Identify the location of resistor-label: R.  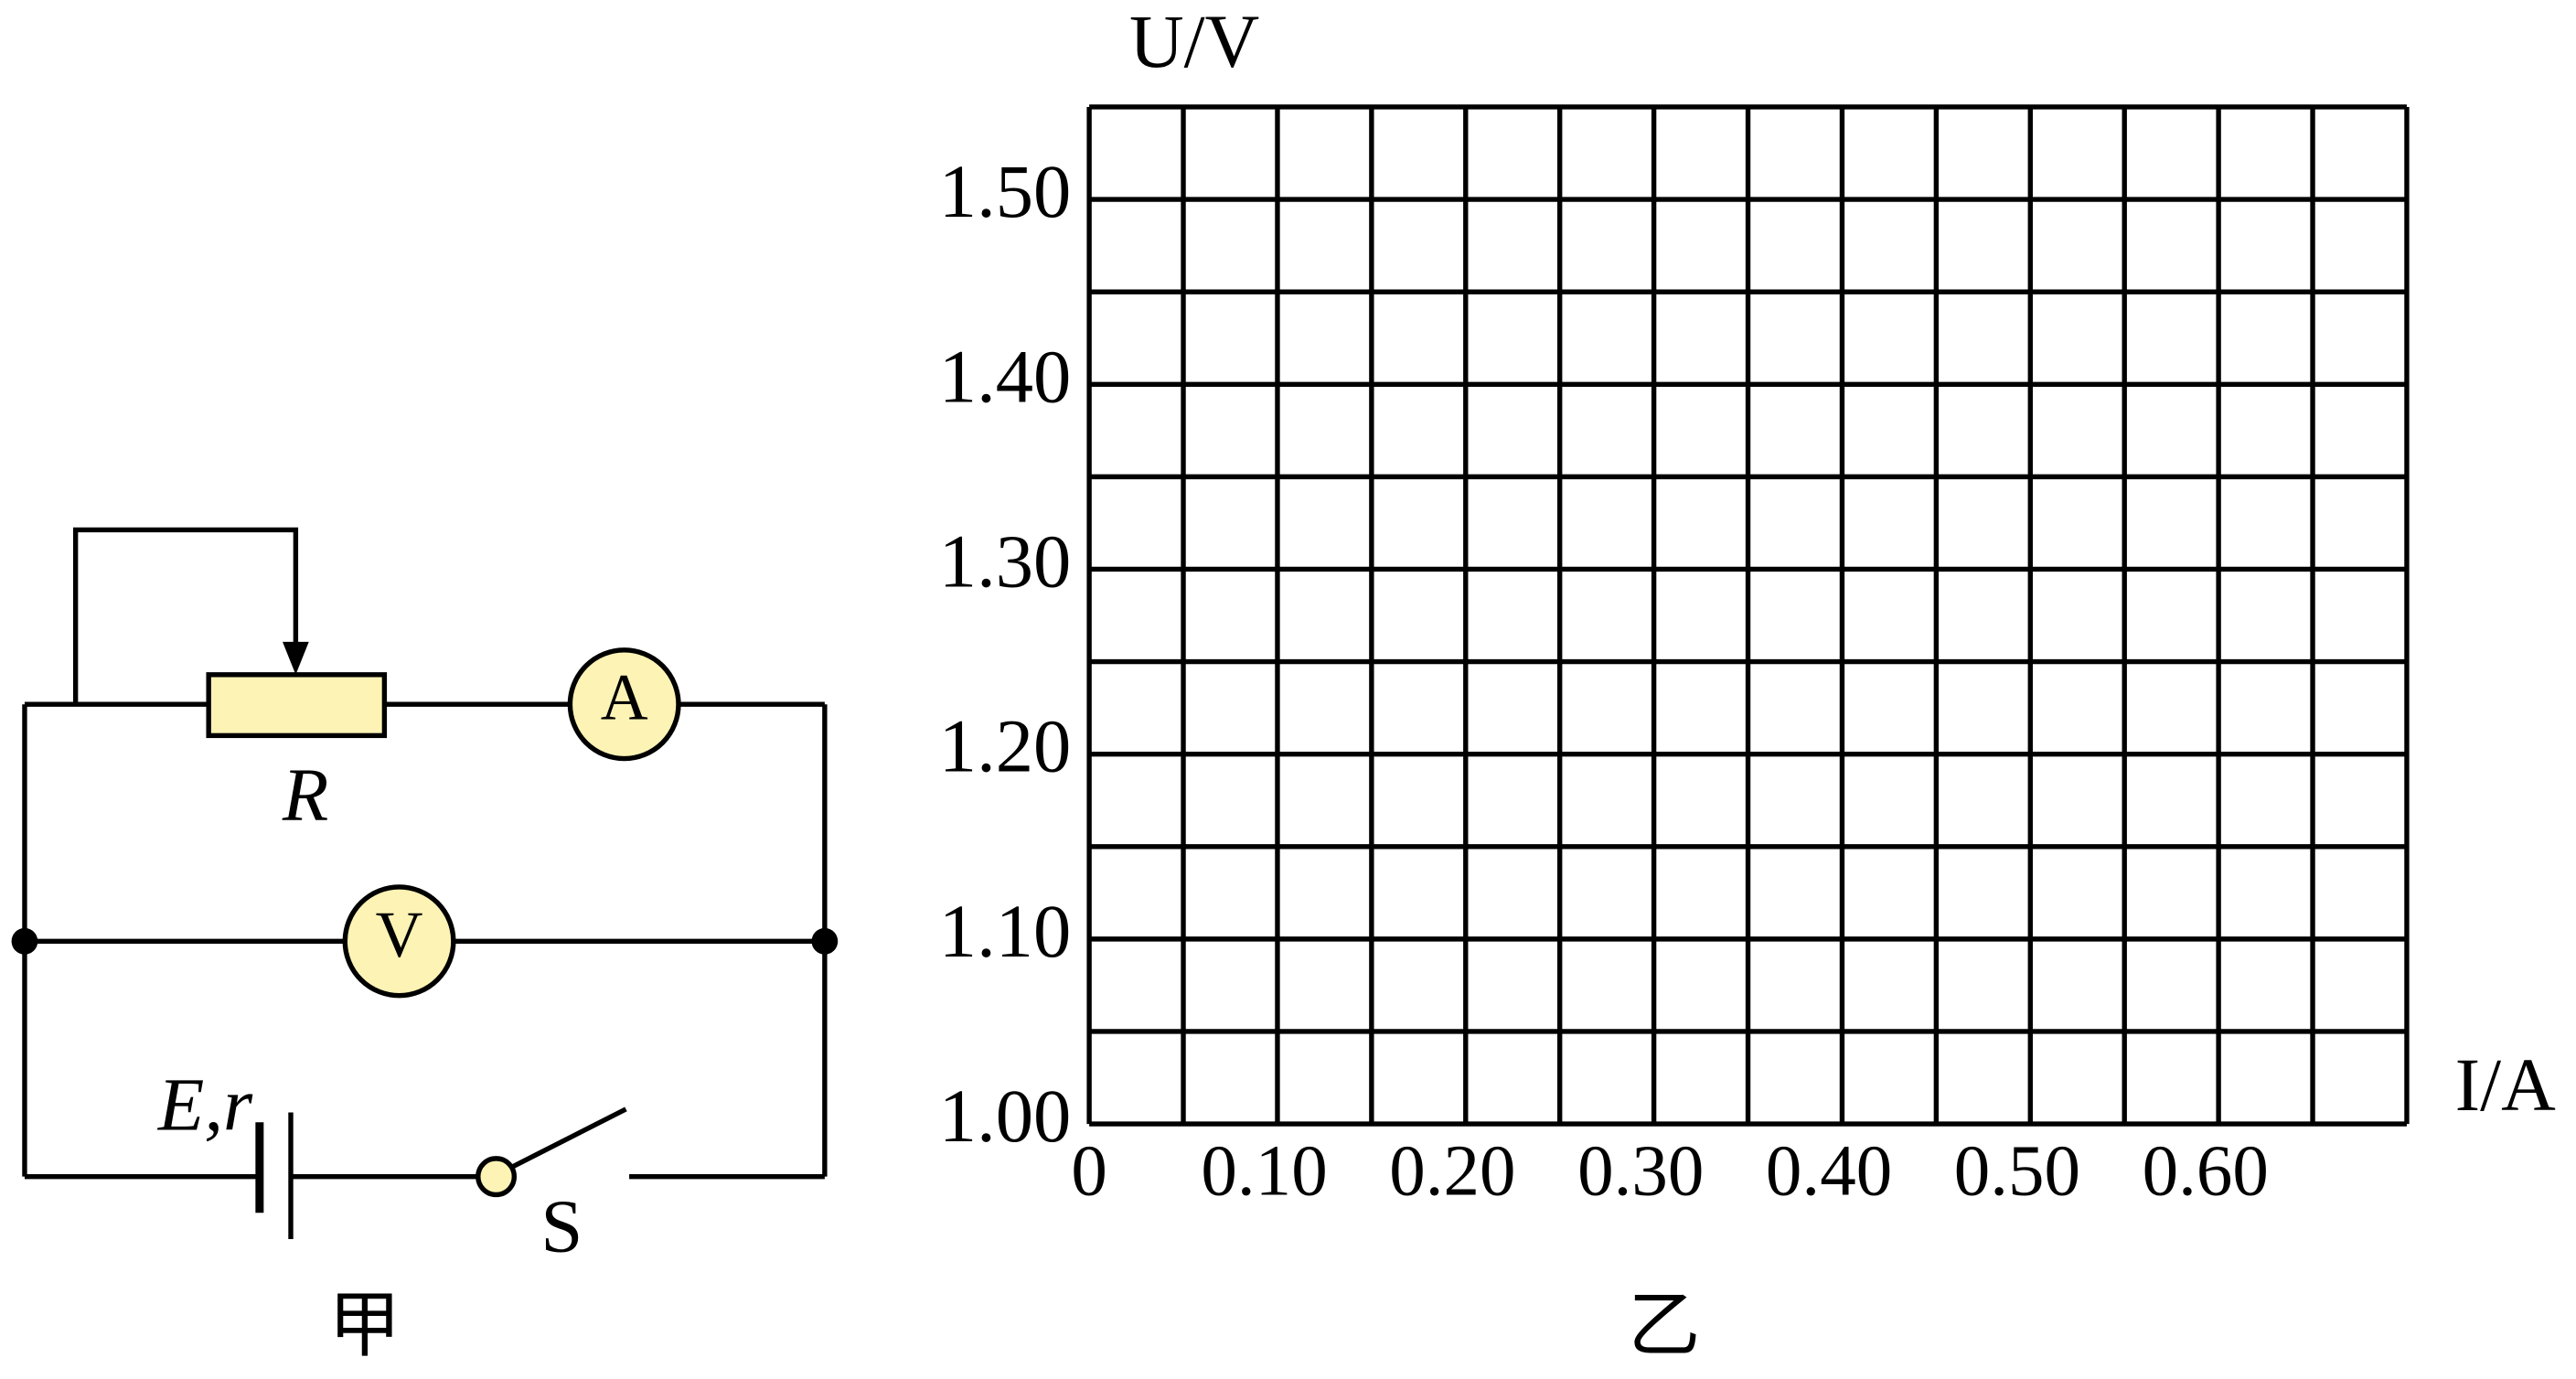
(305, 795).